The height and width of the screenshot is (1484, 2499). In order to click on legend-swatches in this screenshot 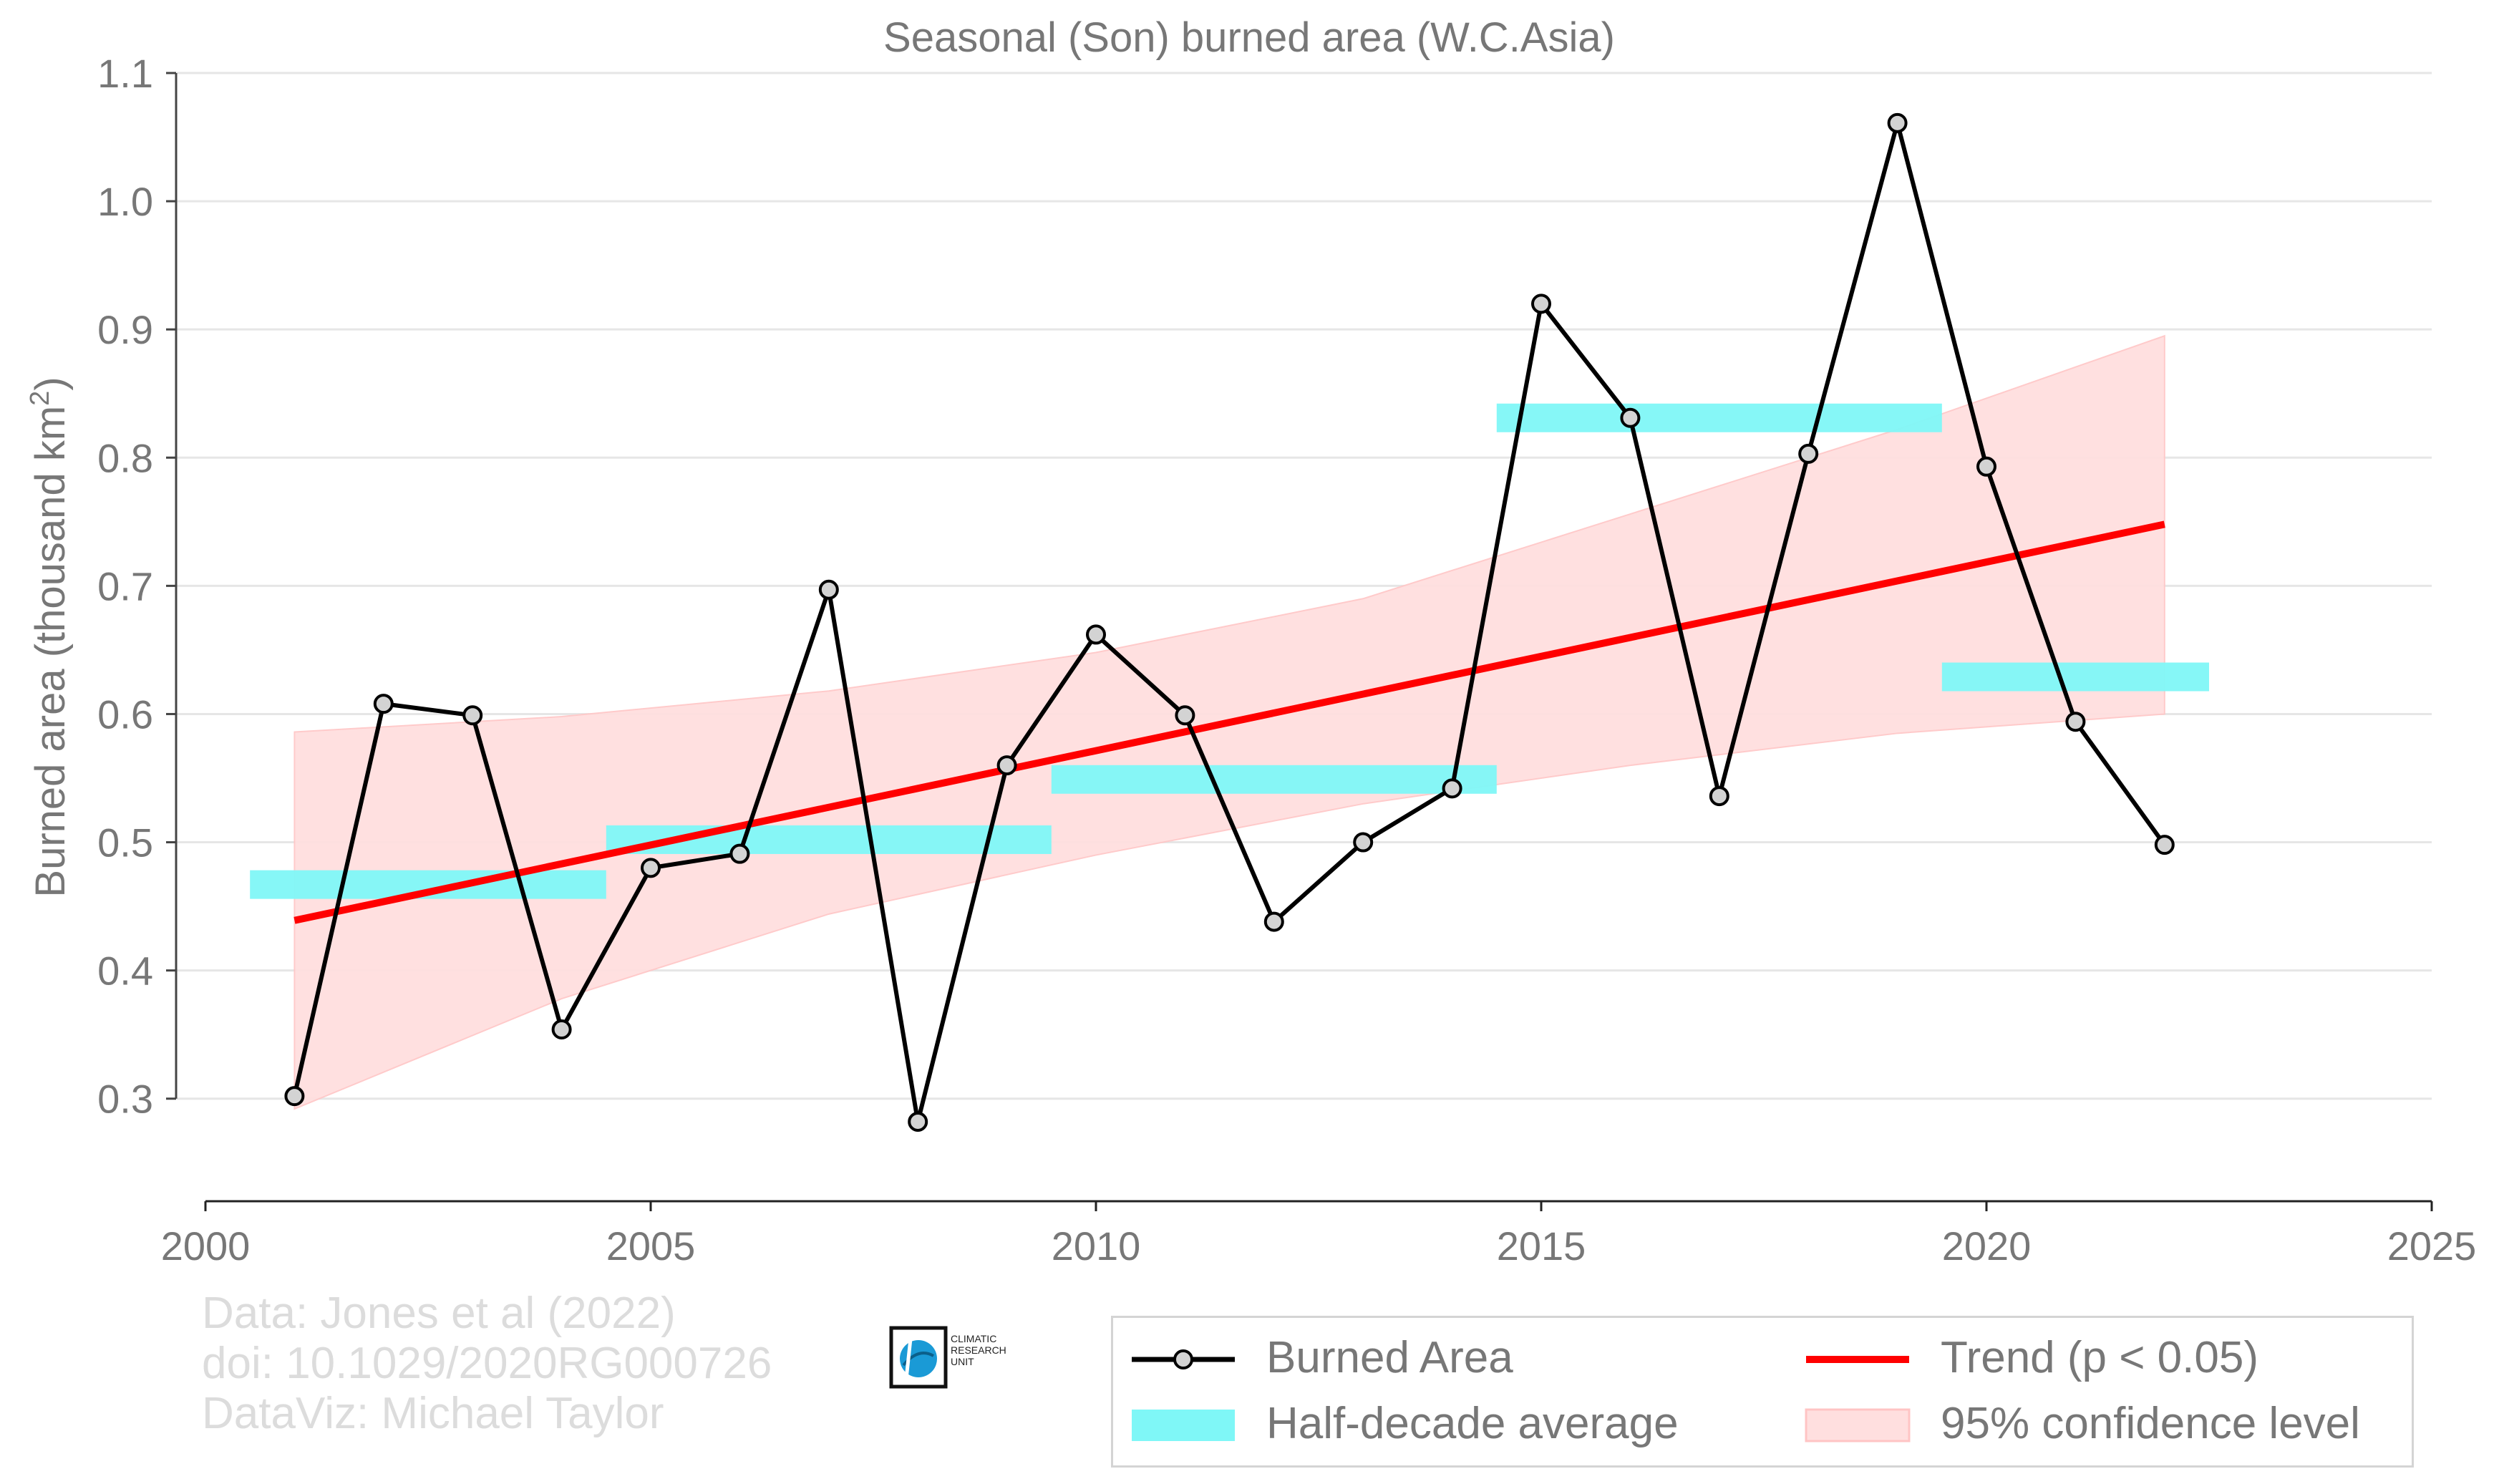, I will do `click(1521, 1395)`.